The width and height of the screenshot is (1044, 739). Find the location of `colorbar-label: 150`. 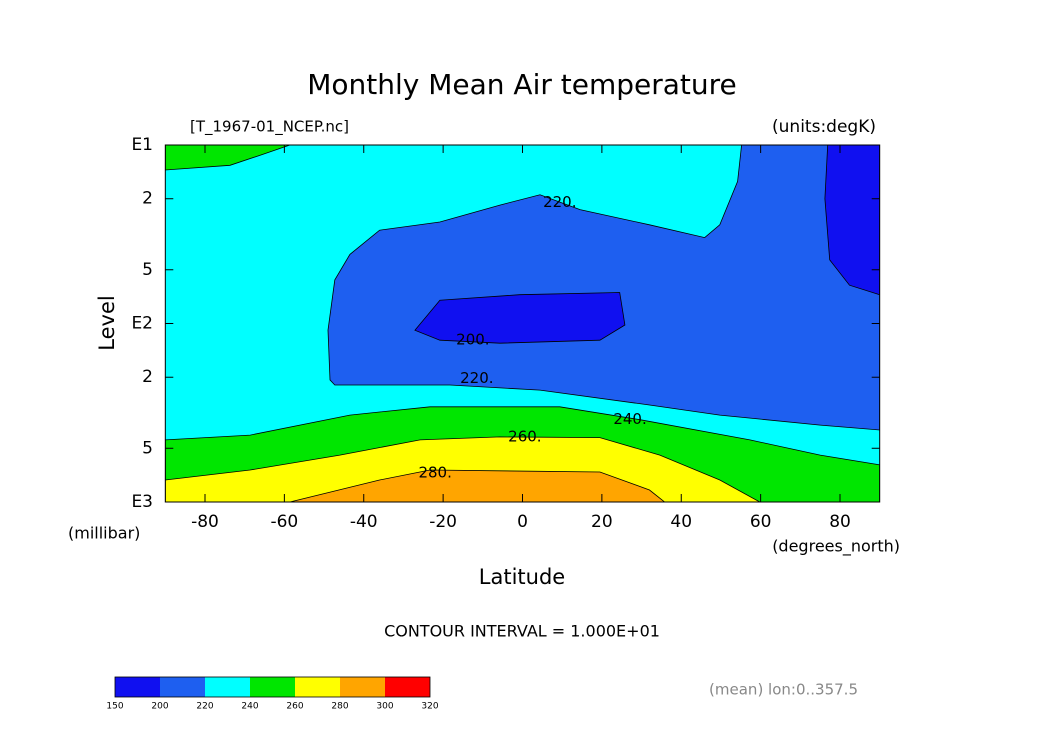

colorbar-label: 150 is located at coordinates (114, 707).